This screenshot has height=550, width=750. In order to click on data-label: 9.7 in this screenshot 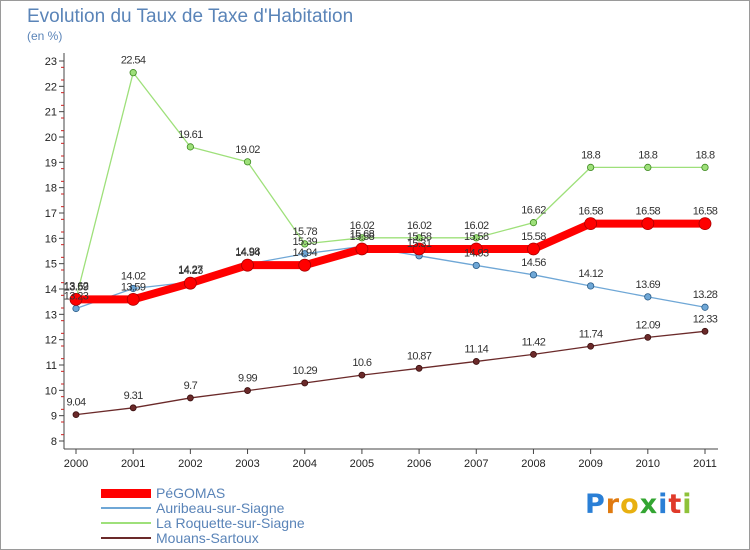, I will do `click(191, 386)`.